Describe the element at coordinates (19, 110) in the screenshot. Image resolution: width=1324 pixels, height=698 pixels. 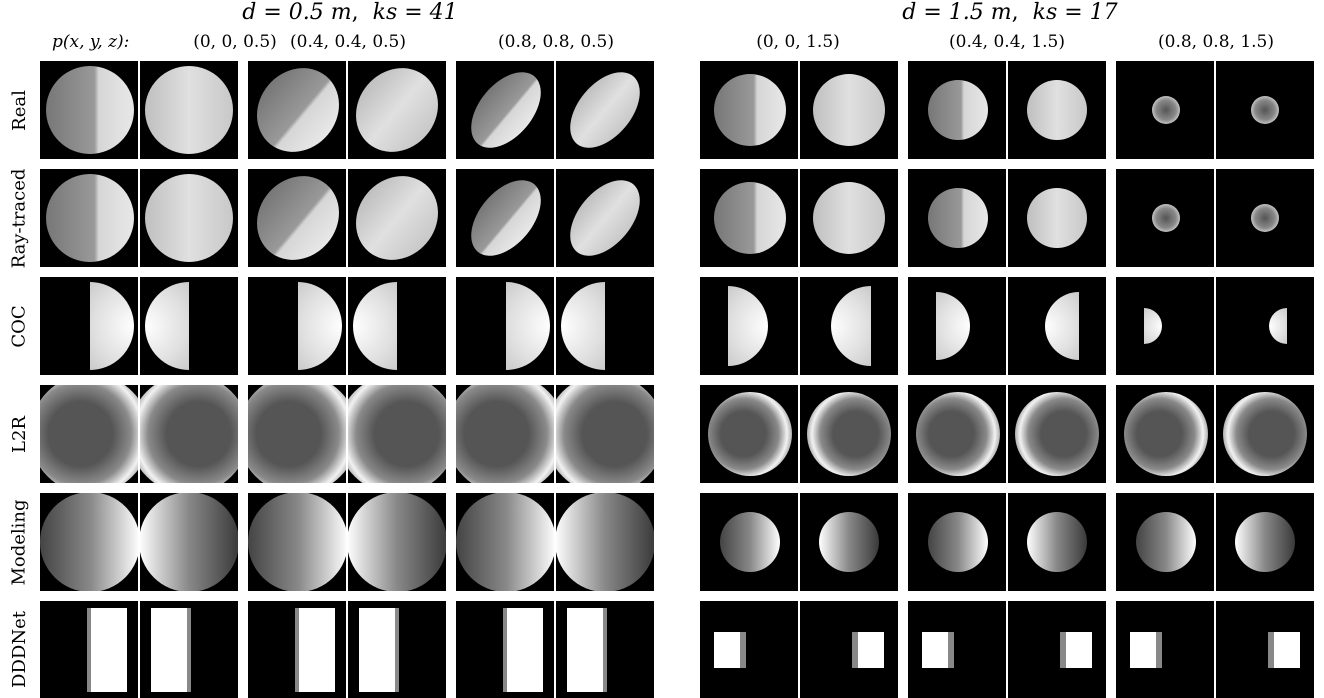
I see `row-label-real: Real` at that location.